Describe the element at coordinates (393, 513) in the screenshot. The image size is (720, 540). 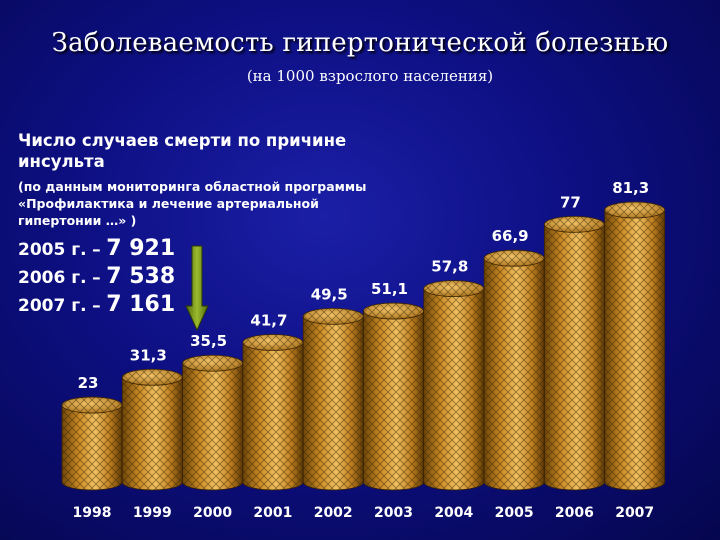
I see `x-label-2003: 2003` at that location.